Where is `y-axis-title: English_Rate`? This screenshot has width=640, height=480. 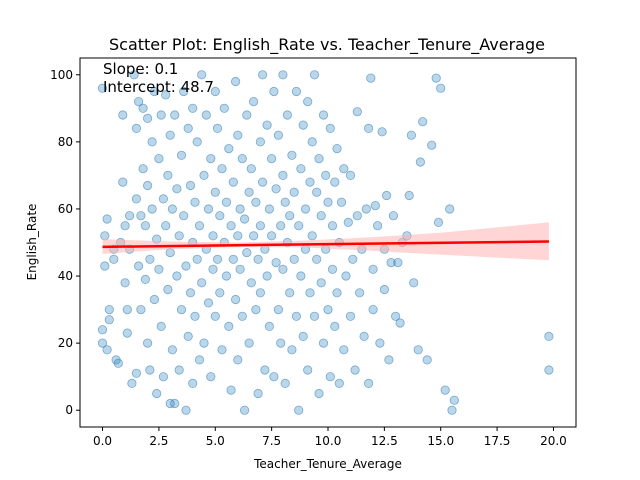 y-axis-title: English_Rate is located at coordinates (32, 242).